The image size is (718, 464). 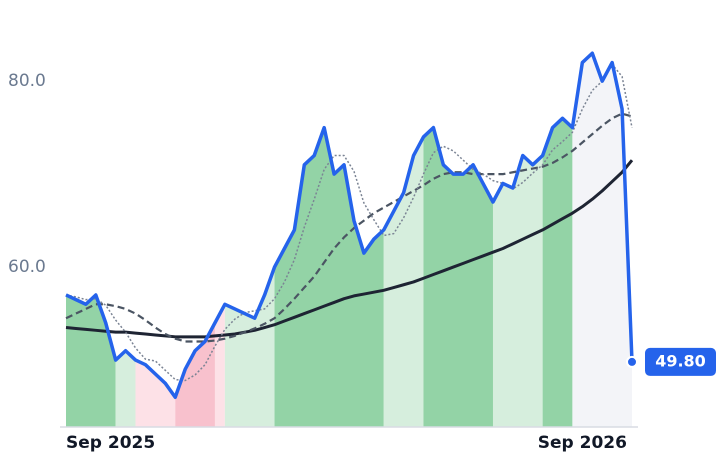 I want to click on x-tick-label: Sep 2025, so click(x=110, y=443).